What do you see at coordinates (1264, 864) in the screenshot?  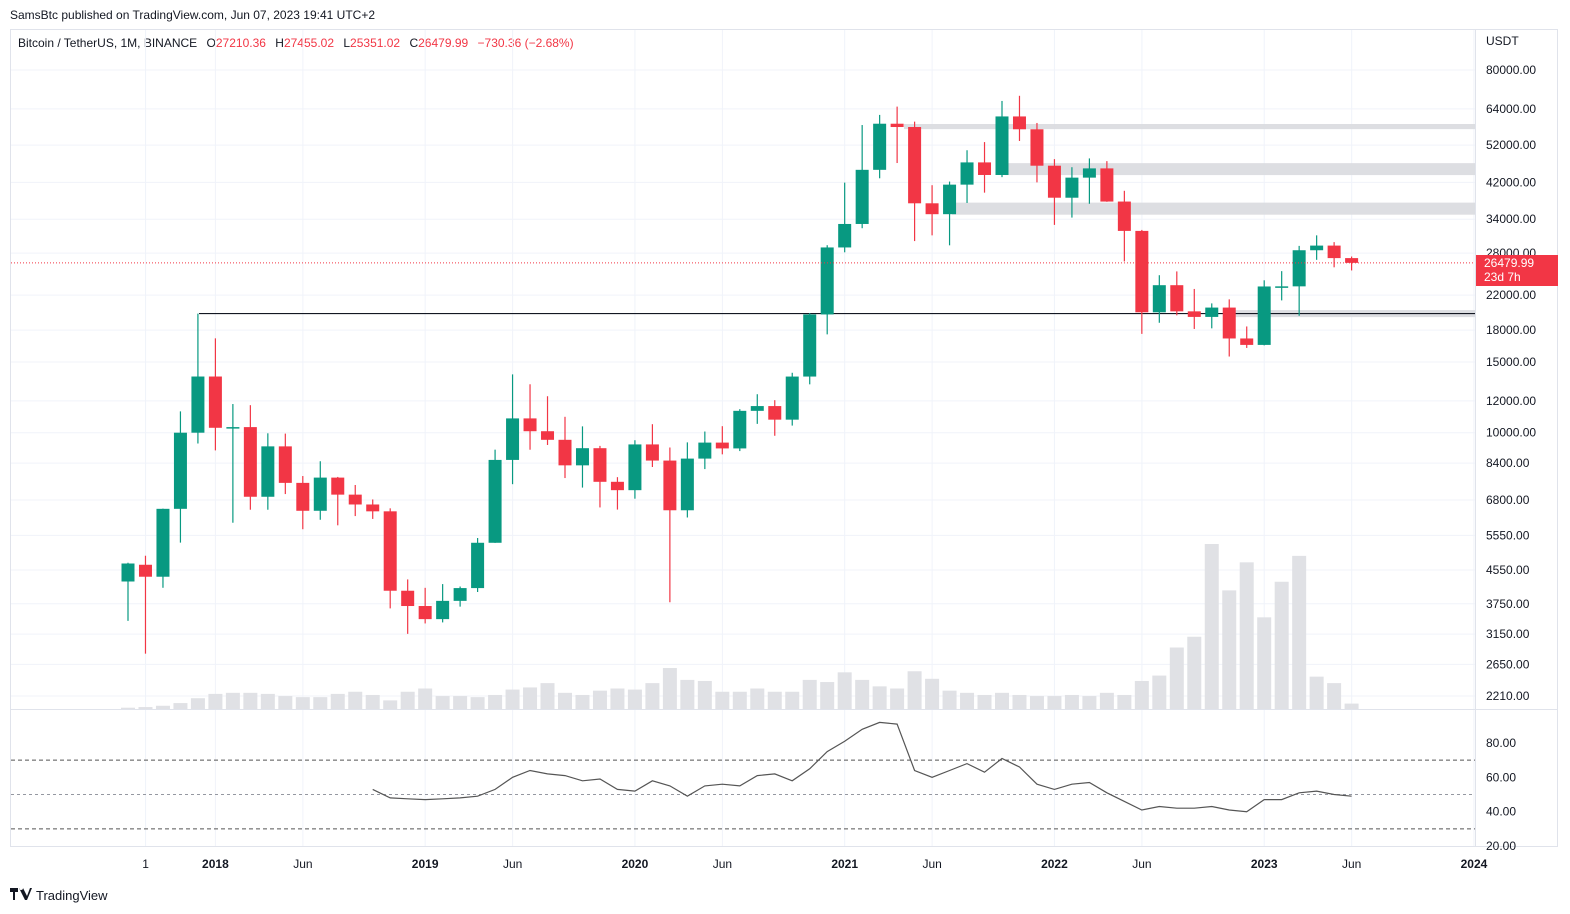 I see `time-tick-label: 2023` at bounding box center [1264, 864].